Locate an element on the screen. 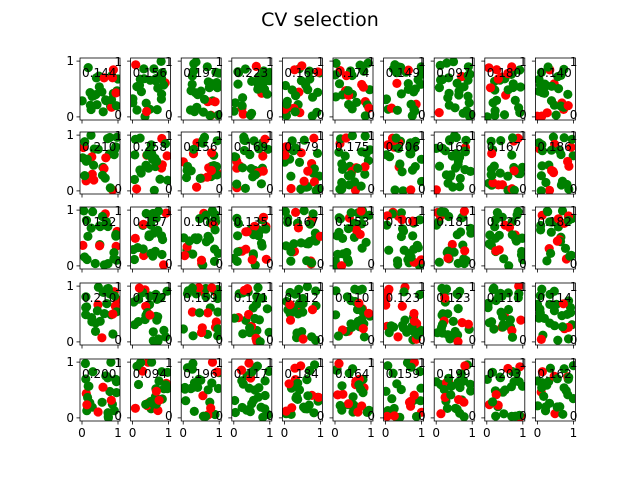 Image resolution: width=640 pixels, height=480 pixels. subplot-4-6: 0 1 1 0 0.159 is located at coordinates (403, 398).